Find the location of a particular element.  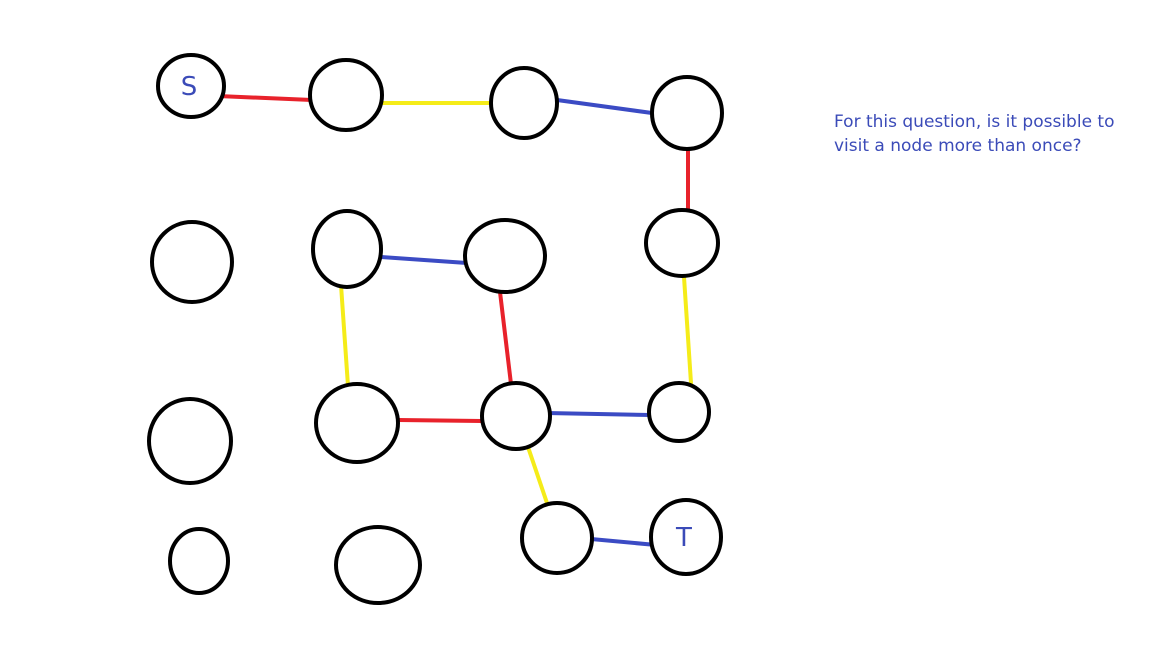

edge-n10-n14 is located at coordinates (538, 476).